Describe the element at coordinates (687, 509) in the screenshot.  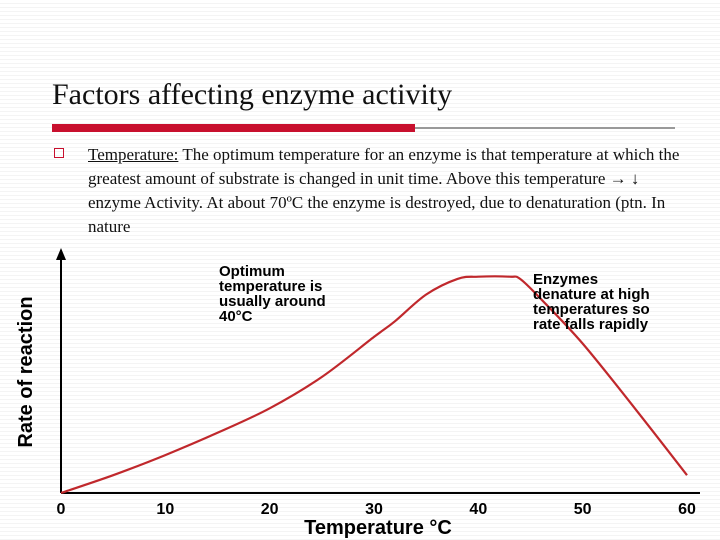
I see `x-tick-label: 60` at that location.